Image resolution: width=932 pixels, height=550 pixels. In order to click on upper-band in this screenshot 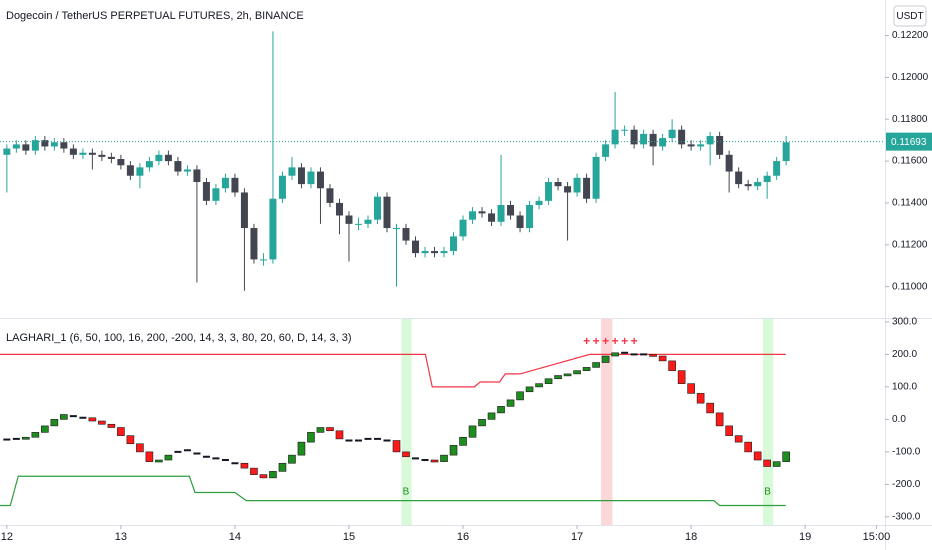, I will do `click(393, 370)`.